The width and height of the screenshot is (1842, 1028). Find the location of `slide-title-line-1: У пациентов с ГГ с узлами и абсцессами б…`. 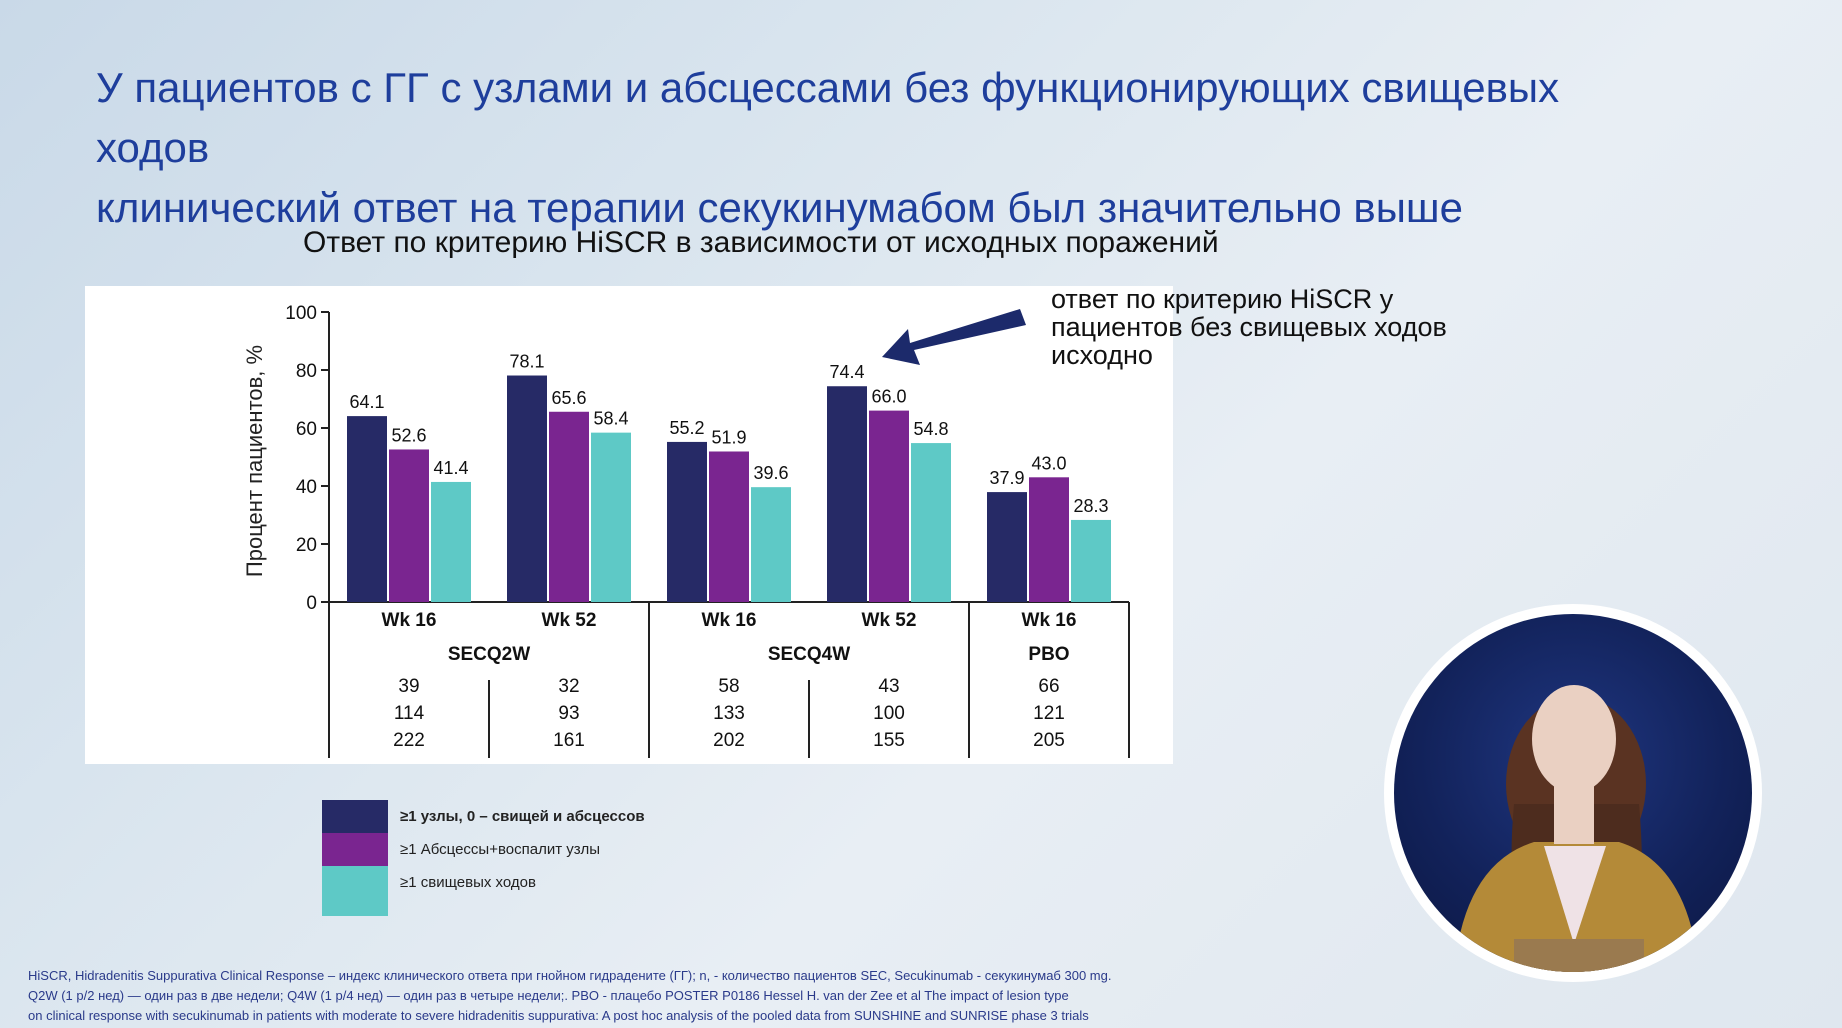

slide-title-line-1: У пациентов с ГГ с узлами и абсцессами б… is located at coordinates (828, 117).